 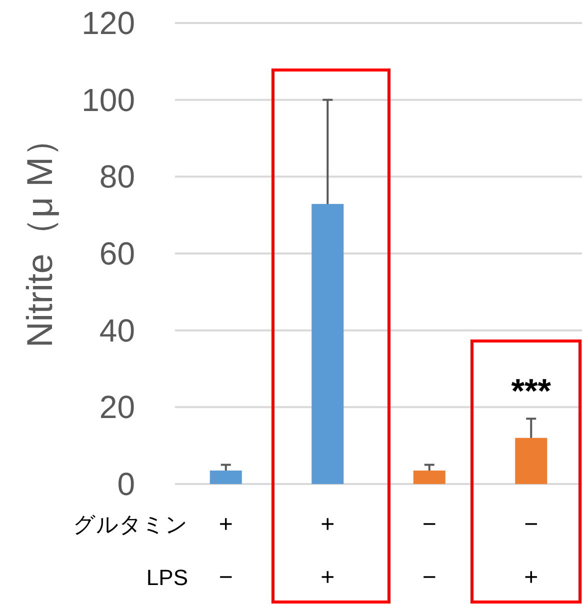 I want to click on y-tick-label: 60, so click(x=117, y=254).